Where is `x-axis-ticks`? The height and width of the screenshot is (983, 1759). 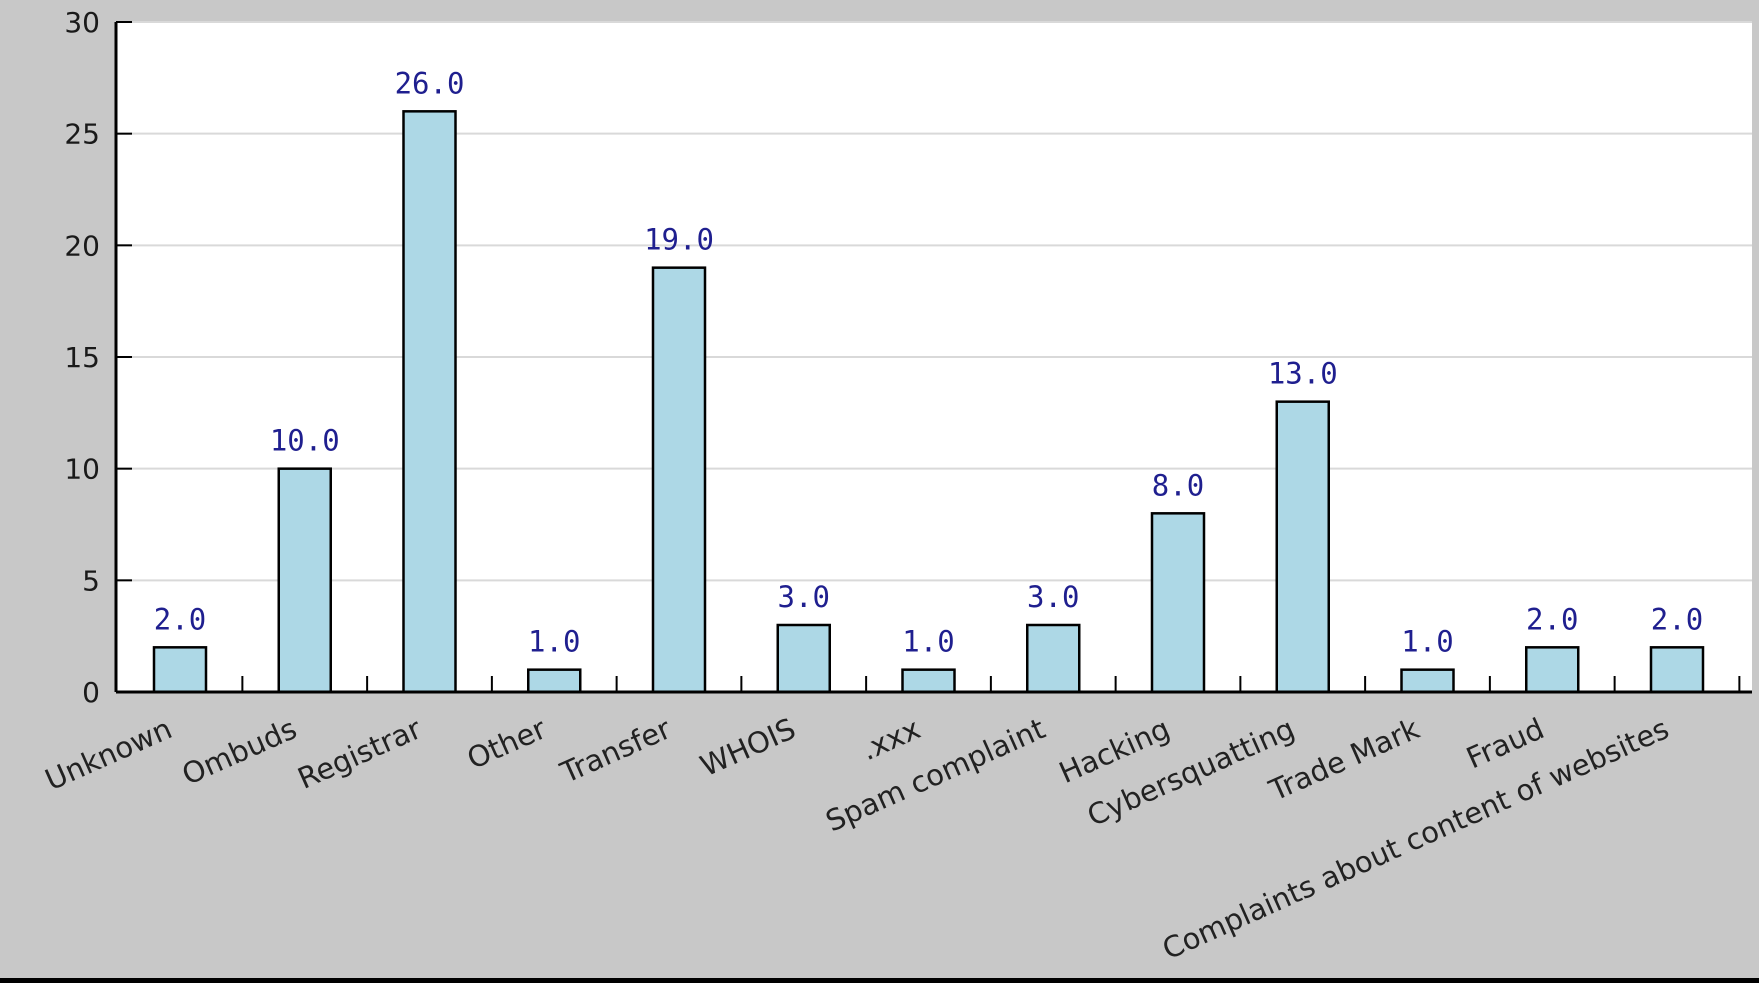 x-axis-ticks is located at coordinates (991, 684).